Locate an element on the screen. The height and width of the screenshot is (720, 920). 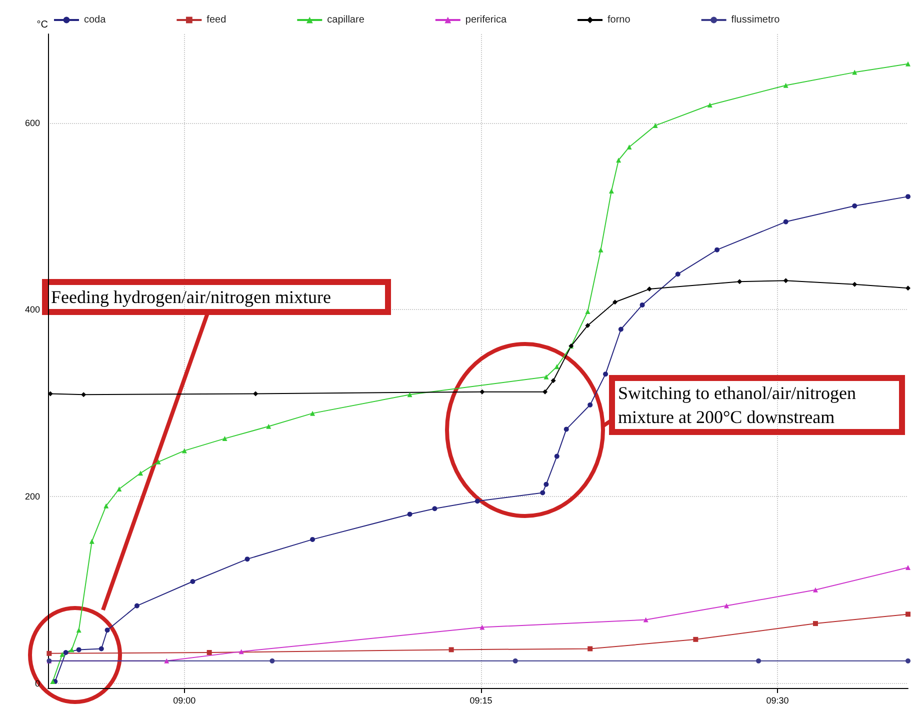
legend-label: forno is located at coordinates (619, 20).